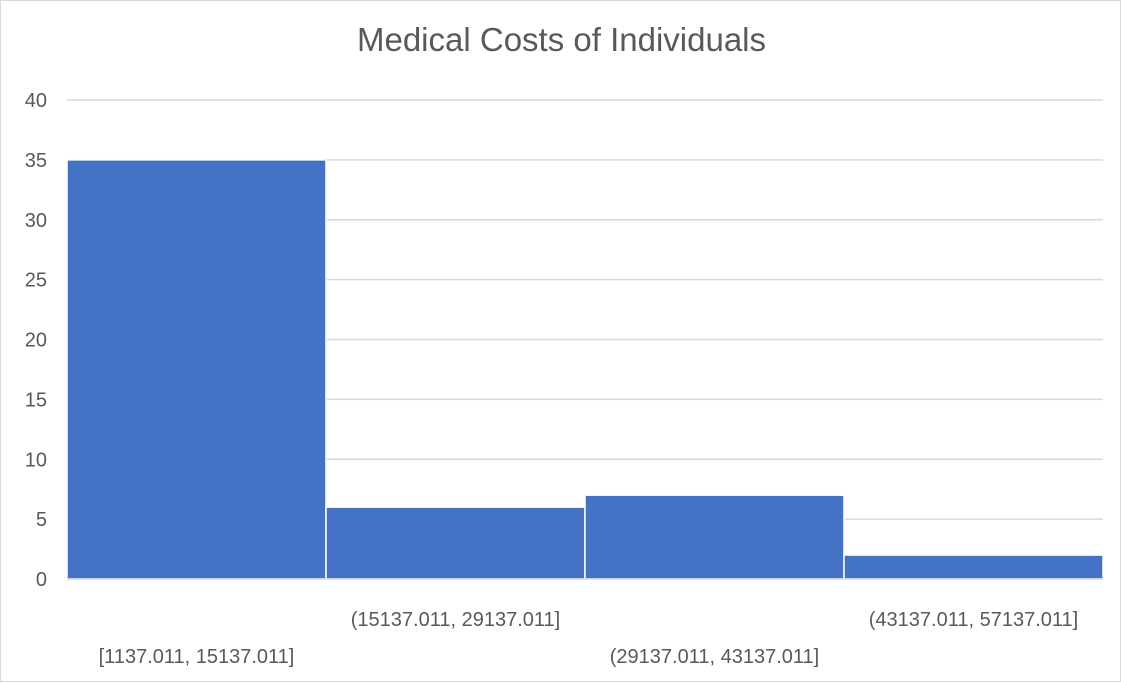 Image resolution: width=1121 pixels, height=683 pixels. What do you see at coordinates (973, 620) in the screenshot?
I see `x-tick-label: (43137.011, 57137.011]` at bounding box center [973, 620].